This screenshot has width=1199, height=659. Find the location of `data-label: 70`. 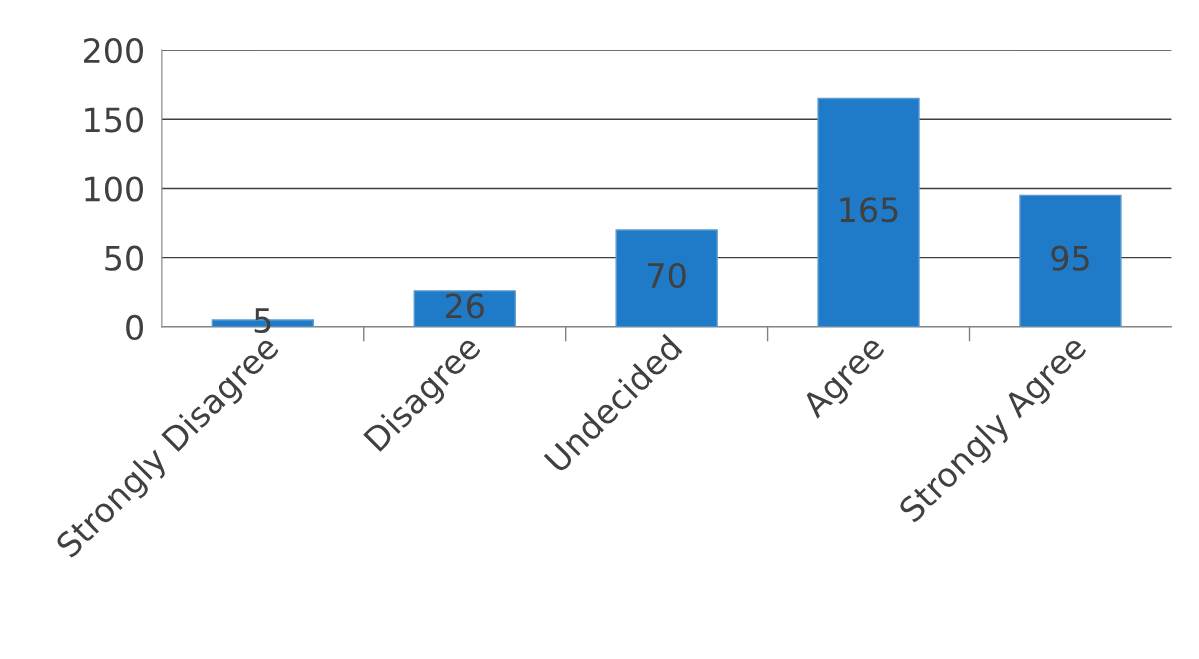

data-label: 70 is located at coordinates (667, 275).